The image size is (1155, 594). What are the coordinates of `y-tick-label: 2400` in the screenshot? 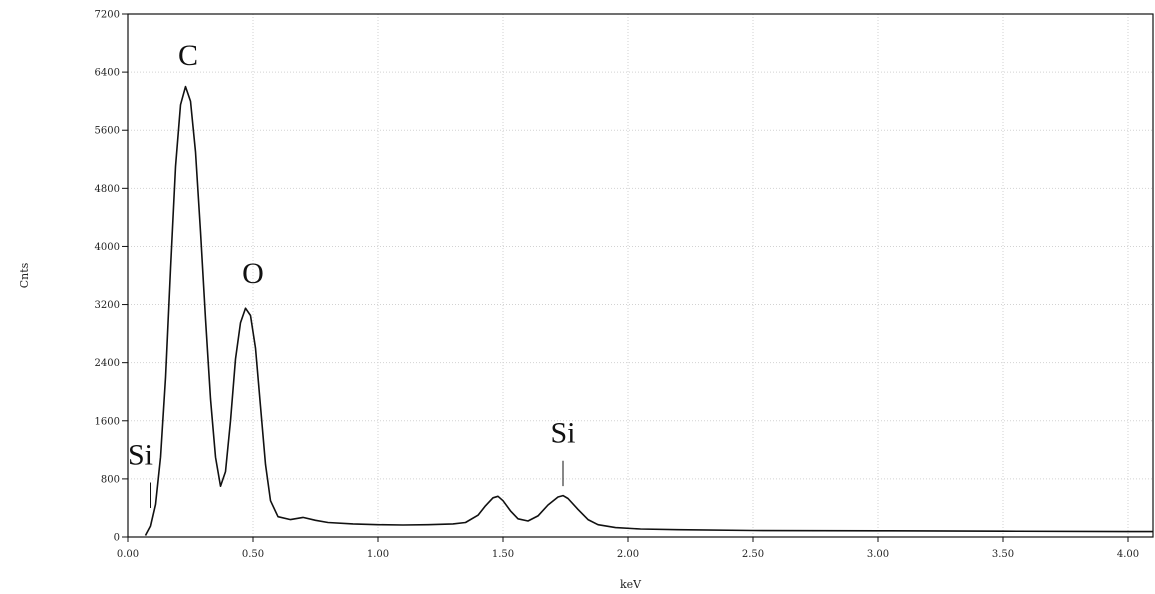 It's located at (107, 363).